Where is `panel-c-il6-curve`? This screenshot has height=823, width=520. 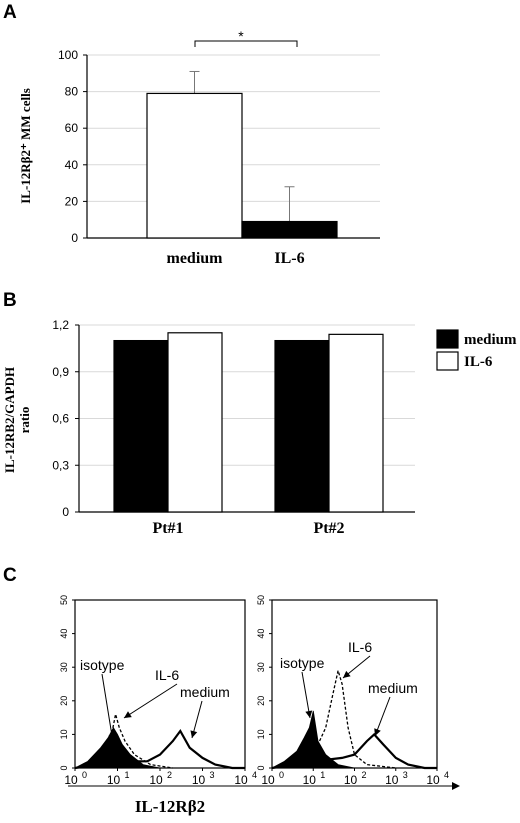
panel-c-il6-curve is located at coordinates (123, 741).